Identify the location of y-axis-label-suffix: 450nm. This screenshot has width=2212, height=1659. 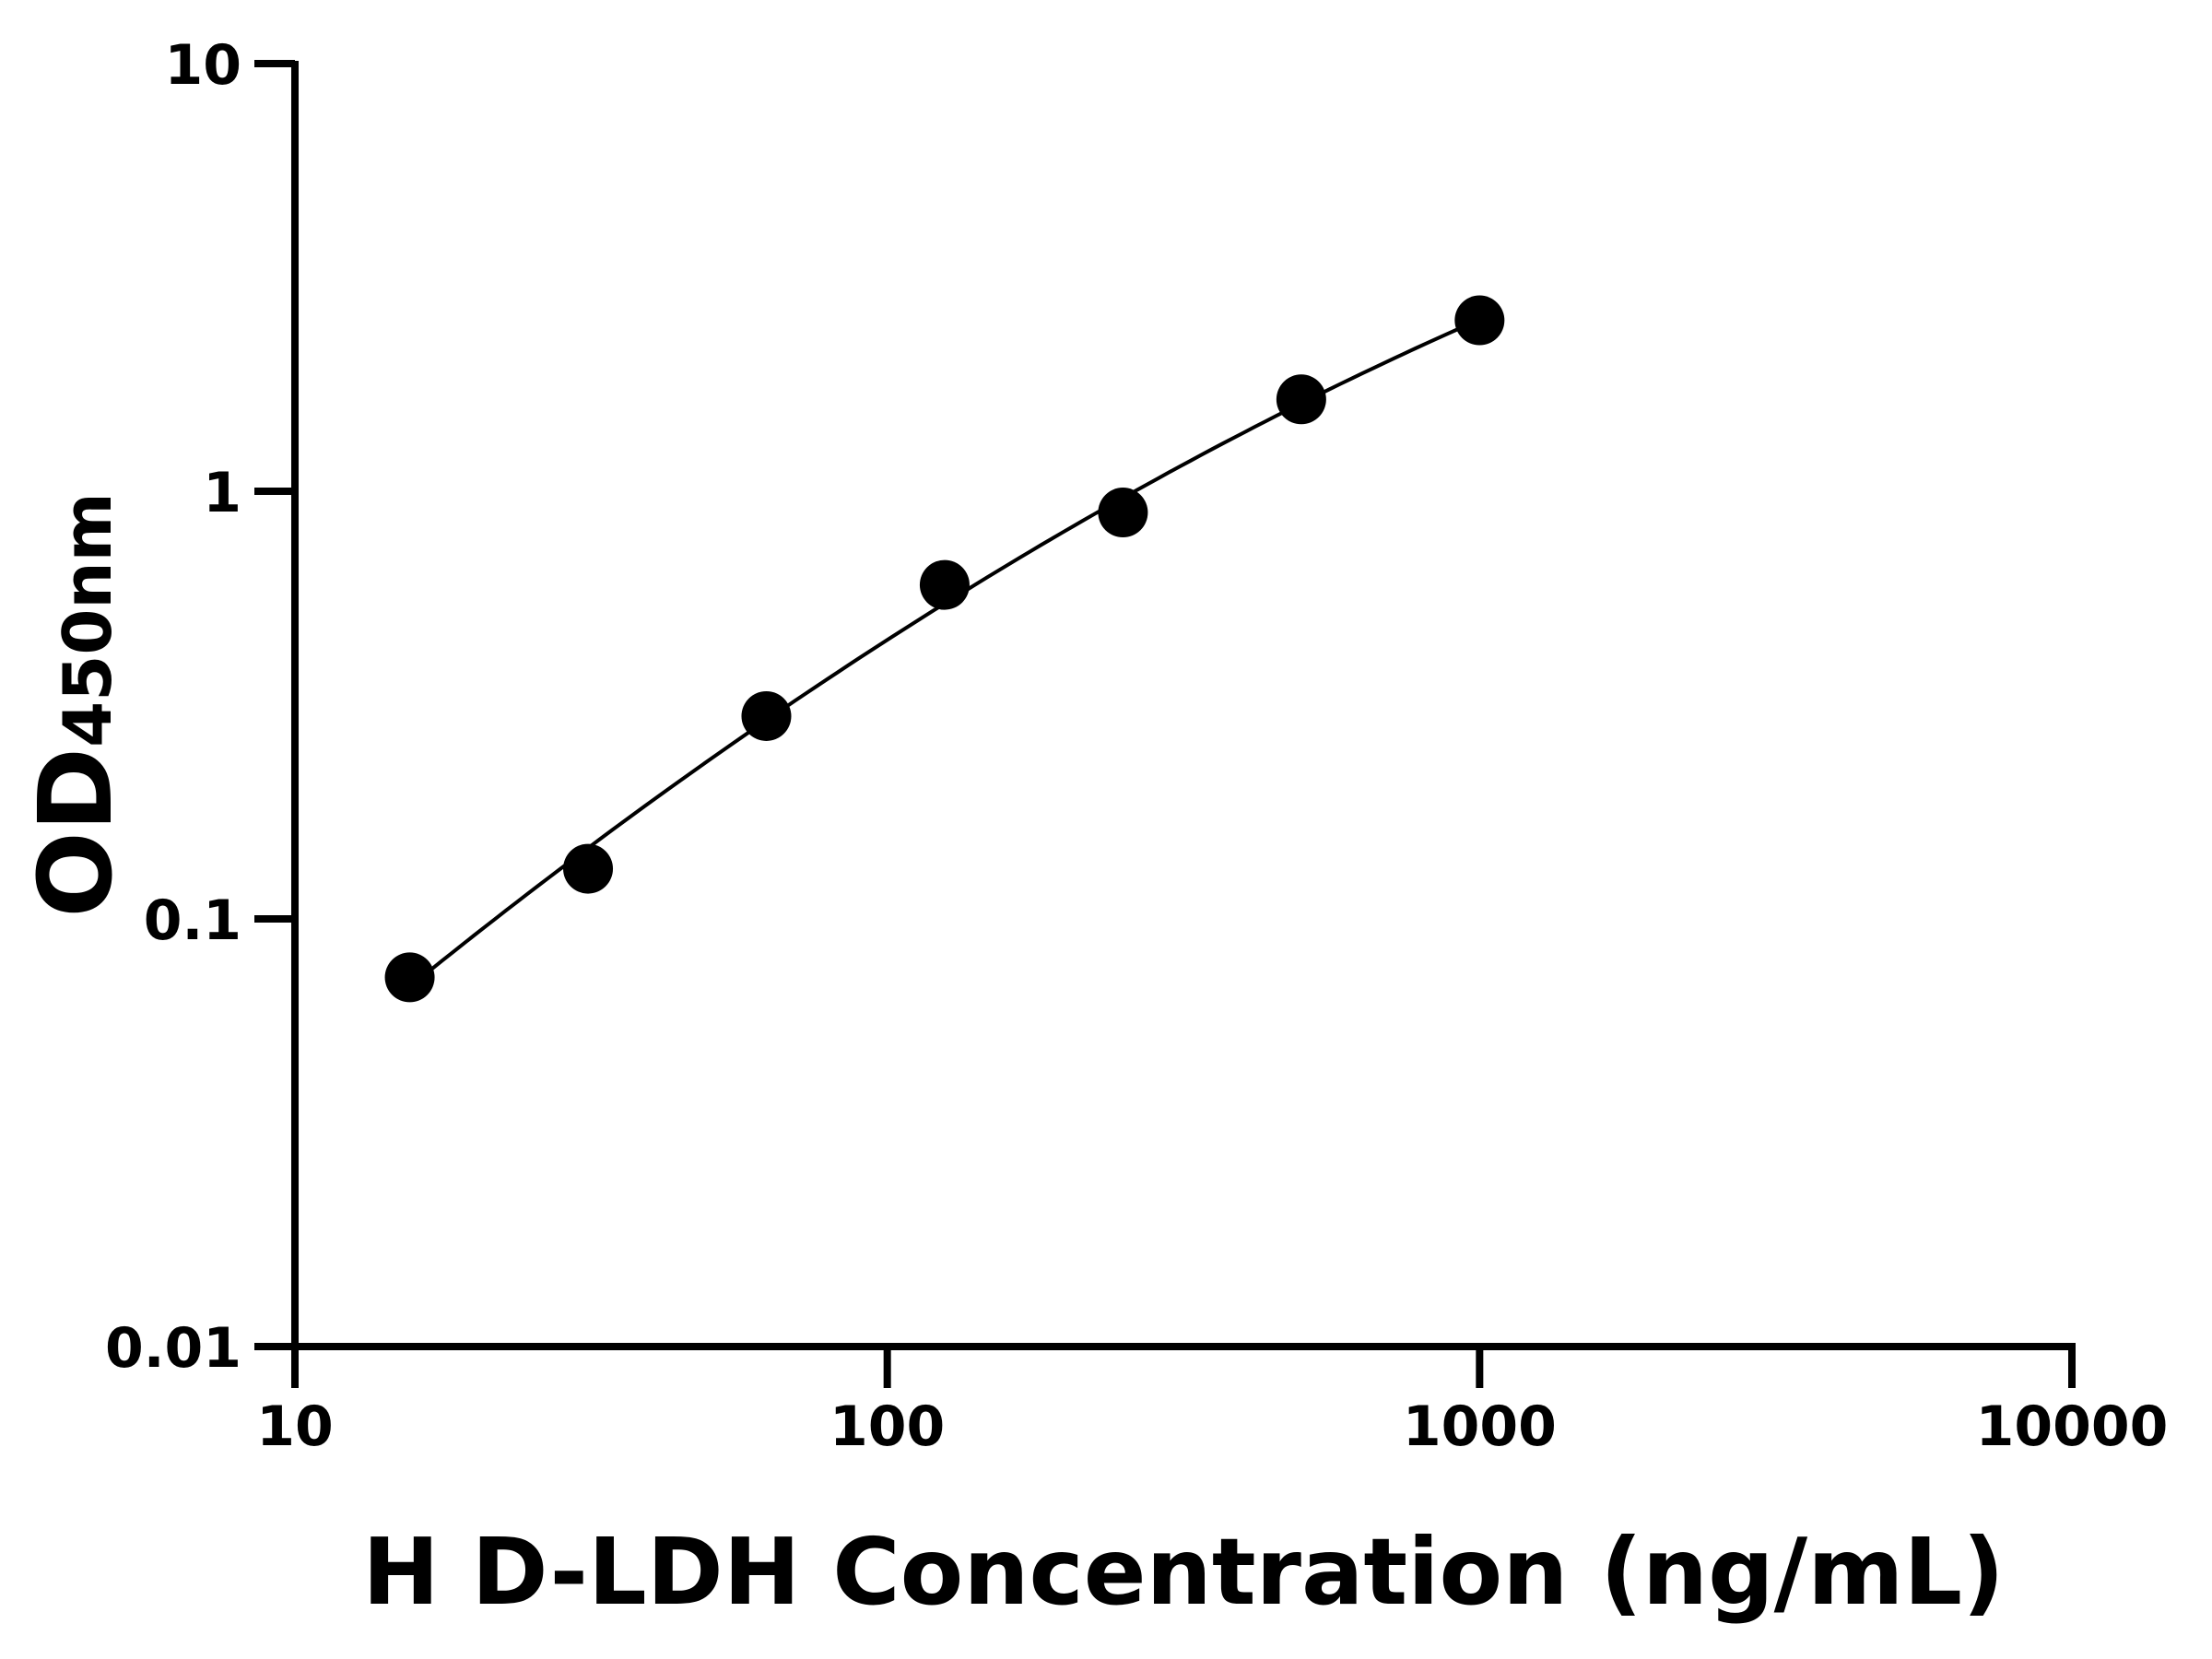
(87, 619).